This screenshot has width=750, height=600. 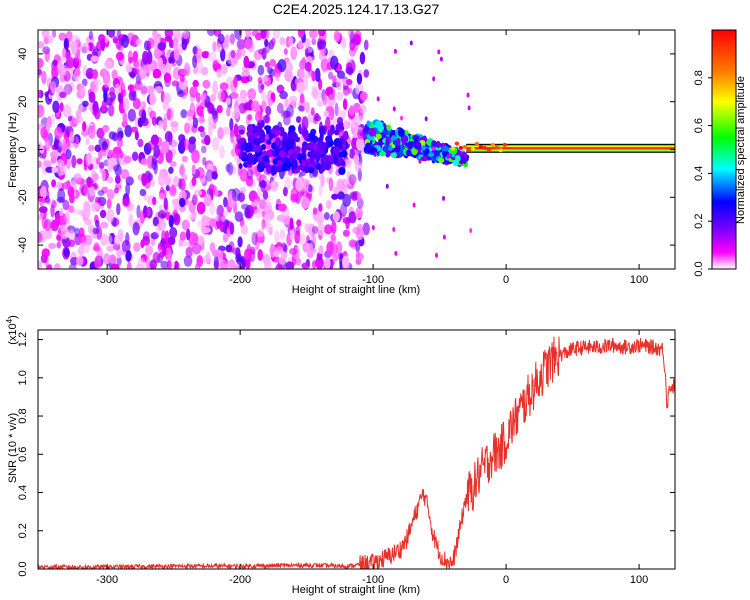 I want to click on chart-title: C2E4.2025.124.17.13.G27, so click(x=356, y=9).